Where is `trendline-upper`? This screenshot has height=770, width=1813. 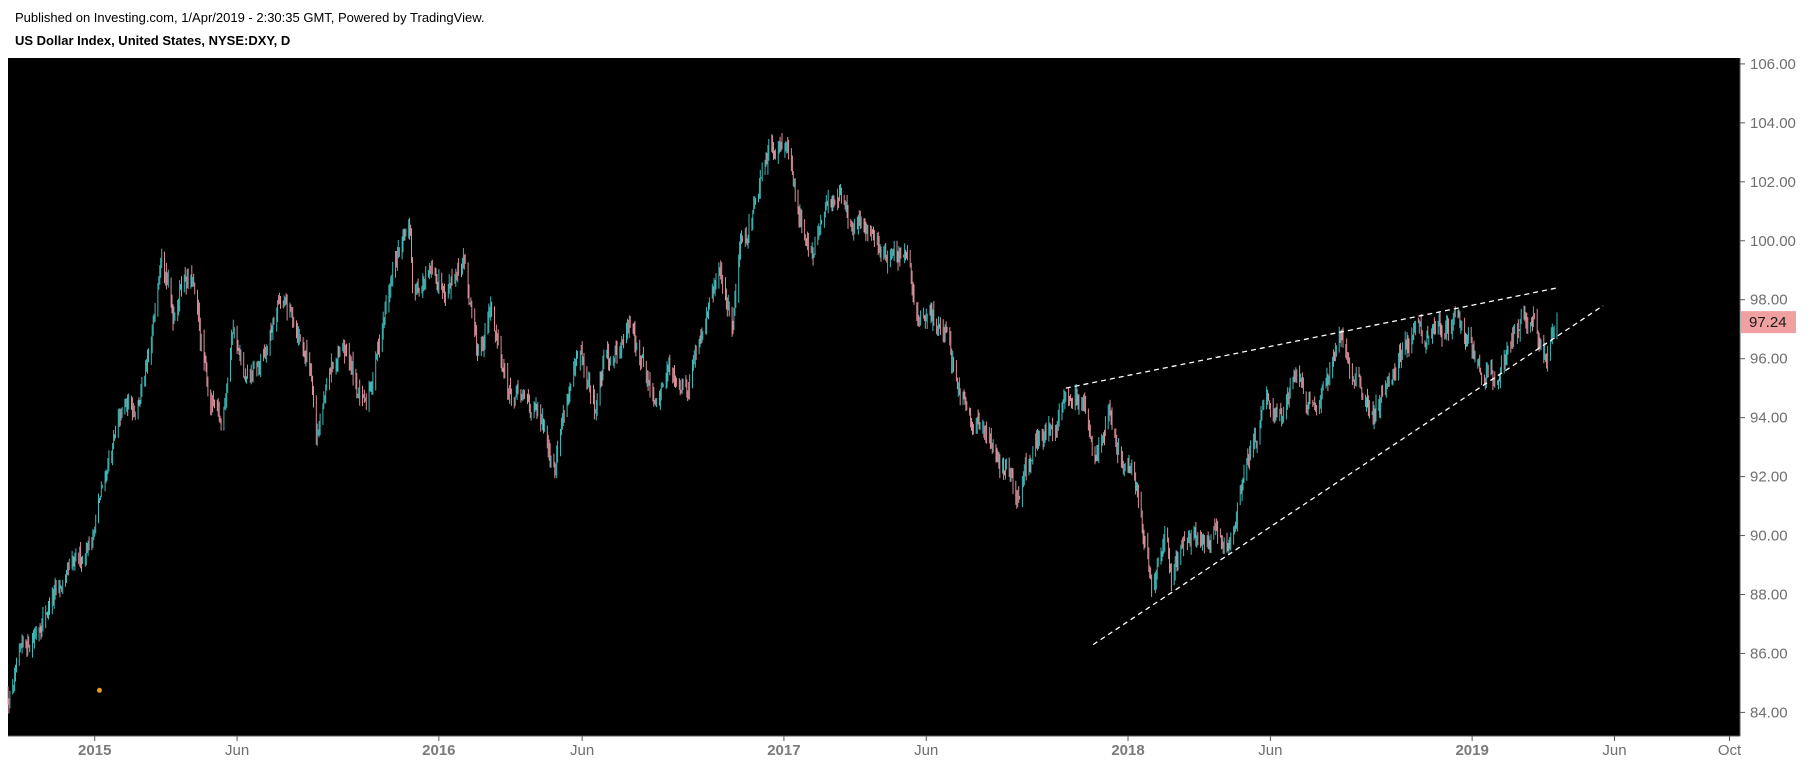
trendline-upper is located at coordinates (1311, 338).